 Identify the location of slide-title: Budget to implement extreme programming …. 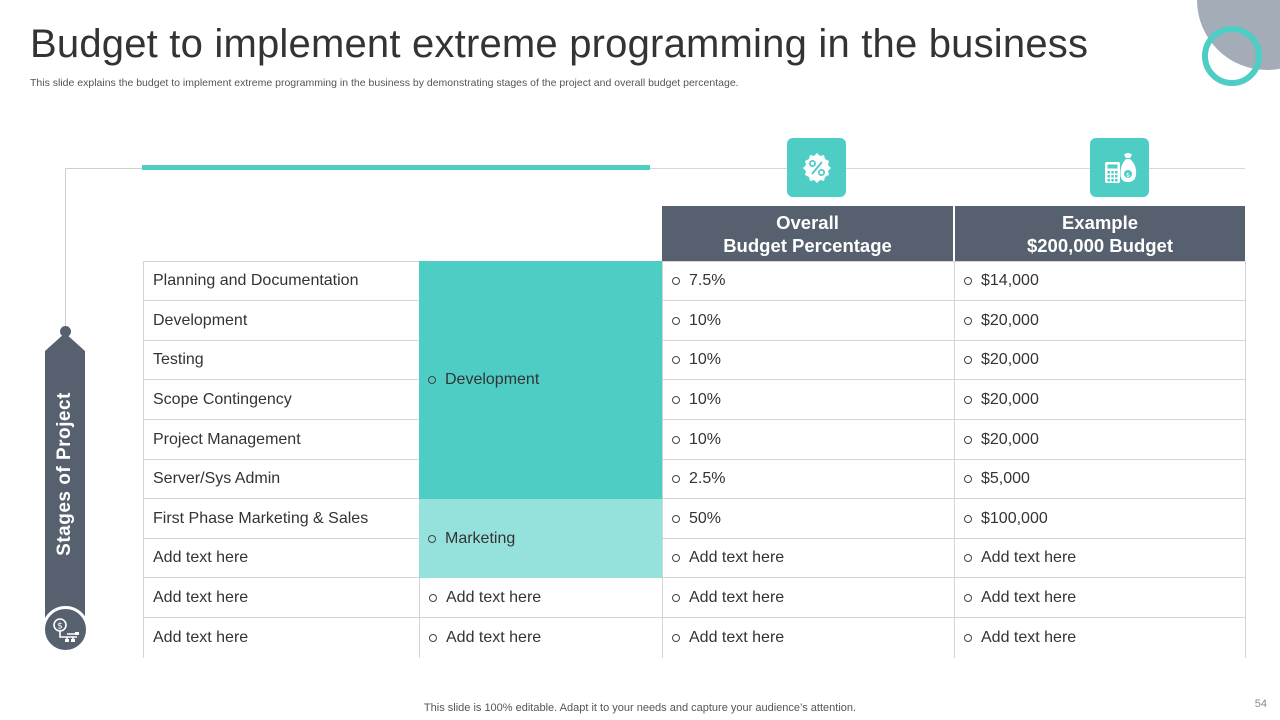
(559, 44).